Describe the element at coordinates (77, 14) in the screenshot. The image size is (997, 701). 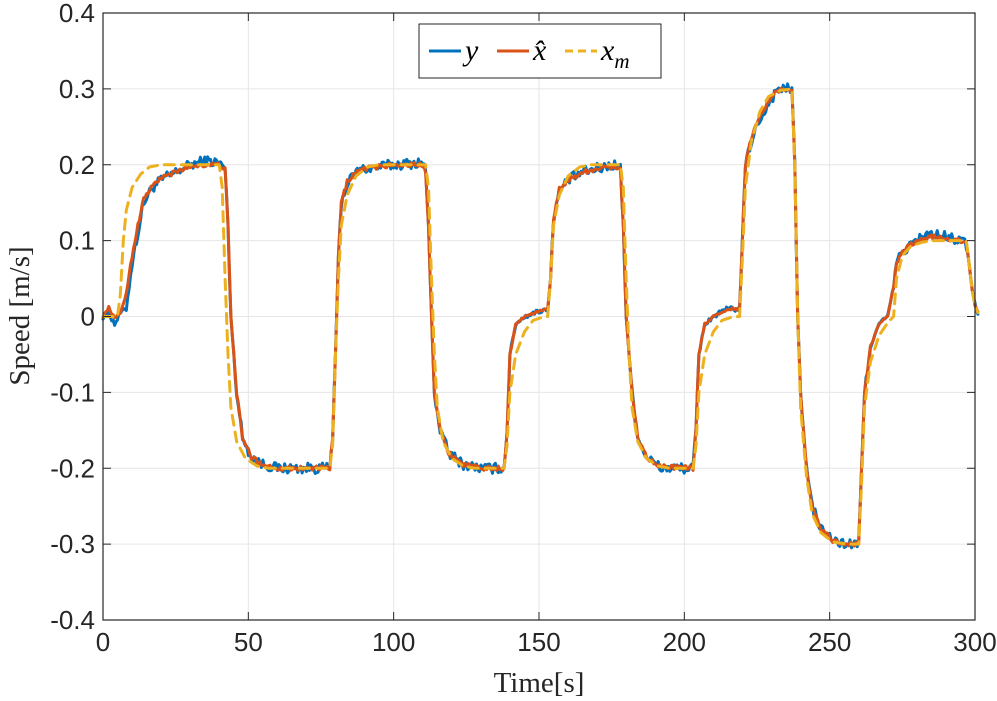
I see `y-tick-label-8: 0.4` at that location.